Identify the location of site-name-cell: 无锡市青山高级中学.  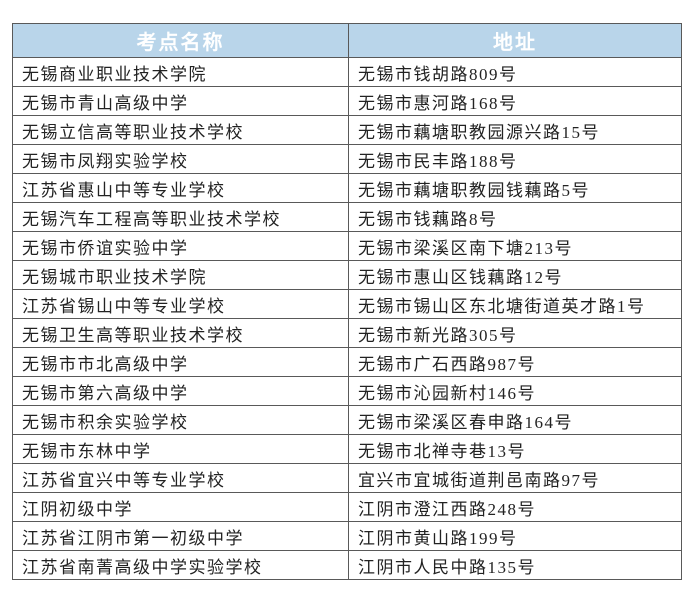
(180, 101).